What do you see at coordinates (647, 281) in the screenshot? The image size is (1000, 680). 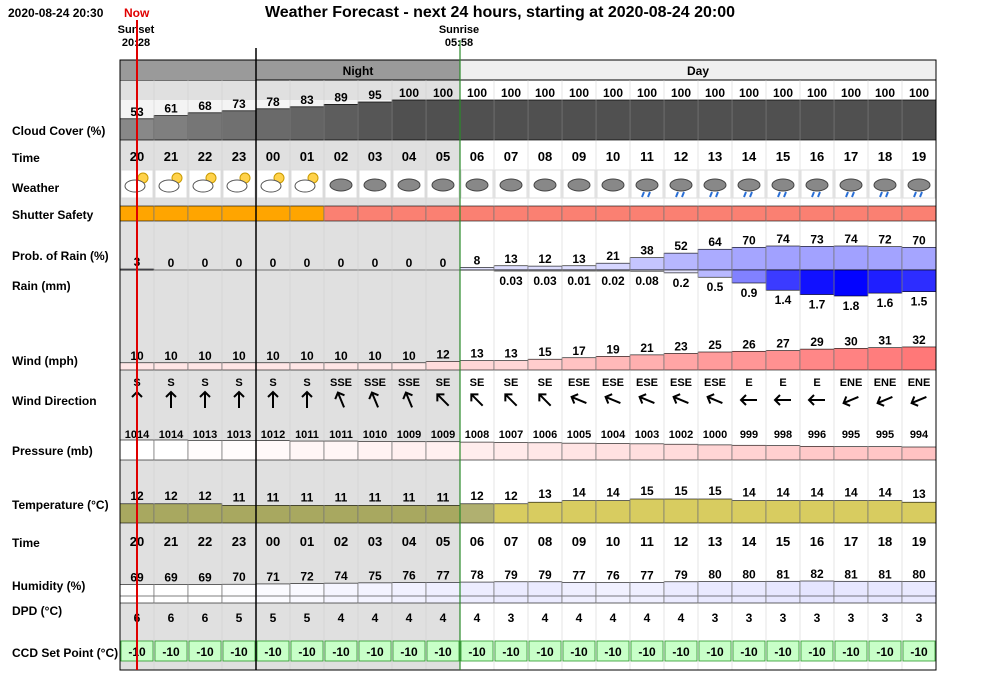 I see `rain-value: 0.08` at bounding box center [647, 281].